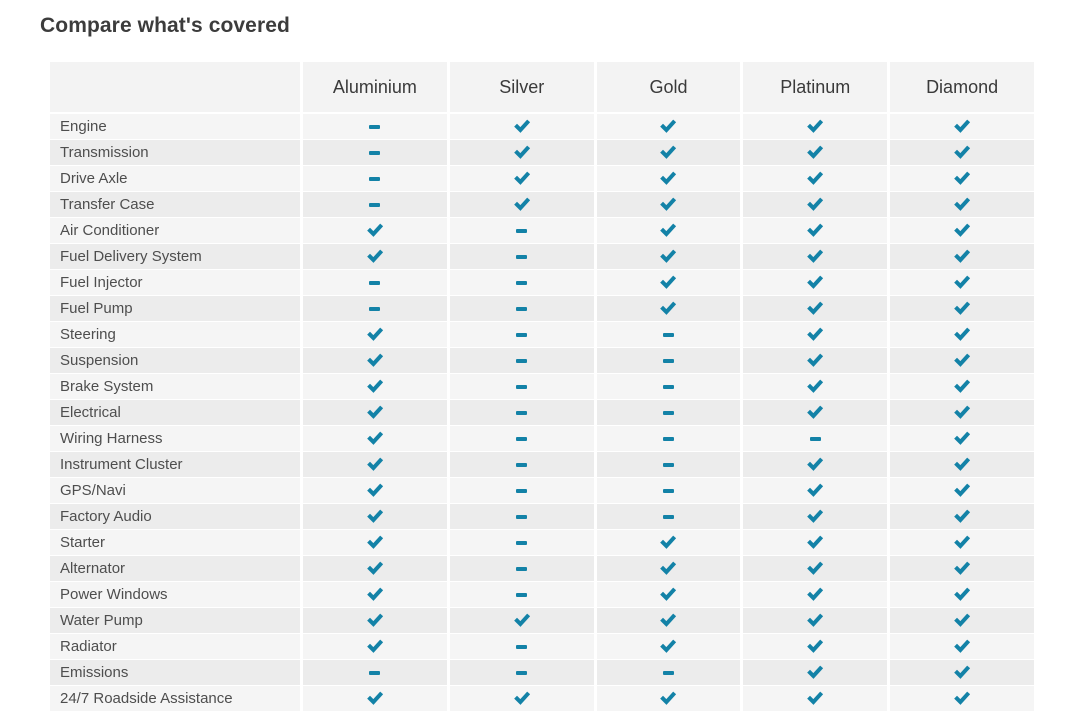  I want to click on row-label: Air Conditioner, so click(175, 230).